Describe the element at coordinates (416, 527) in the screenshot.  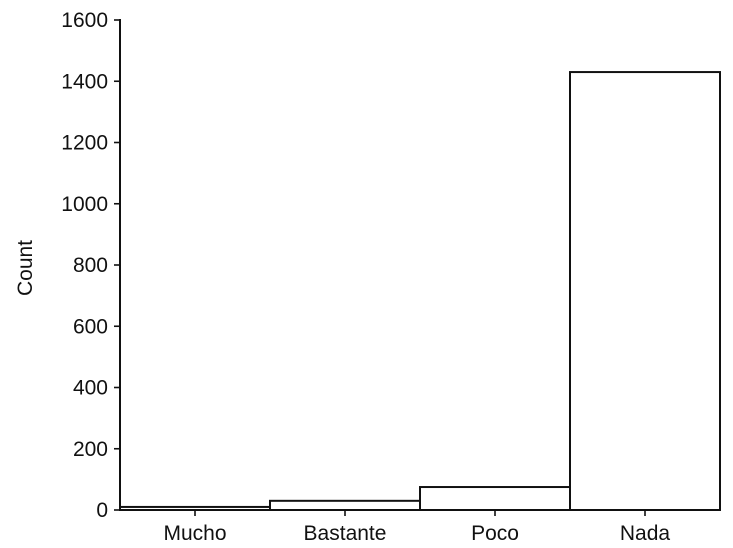
I see `x-categories-layer: Mucho Bastante Poco Nada` at that location.